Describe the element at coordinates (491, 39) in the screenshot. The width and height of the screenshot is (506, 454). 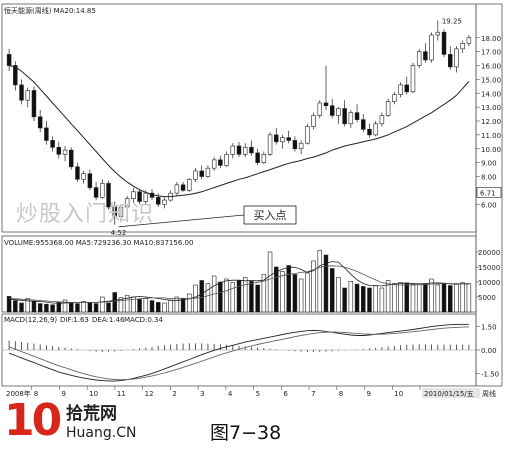
I see `price-tick-label: 18.00` at that location.